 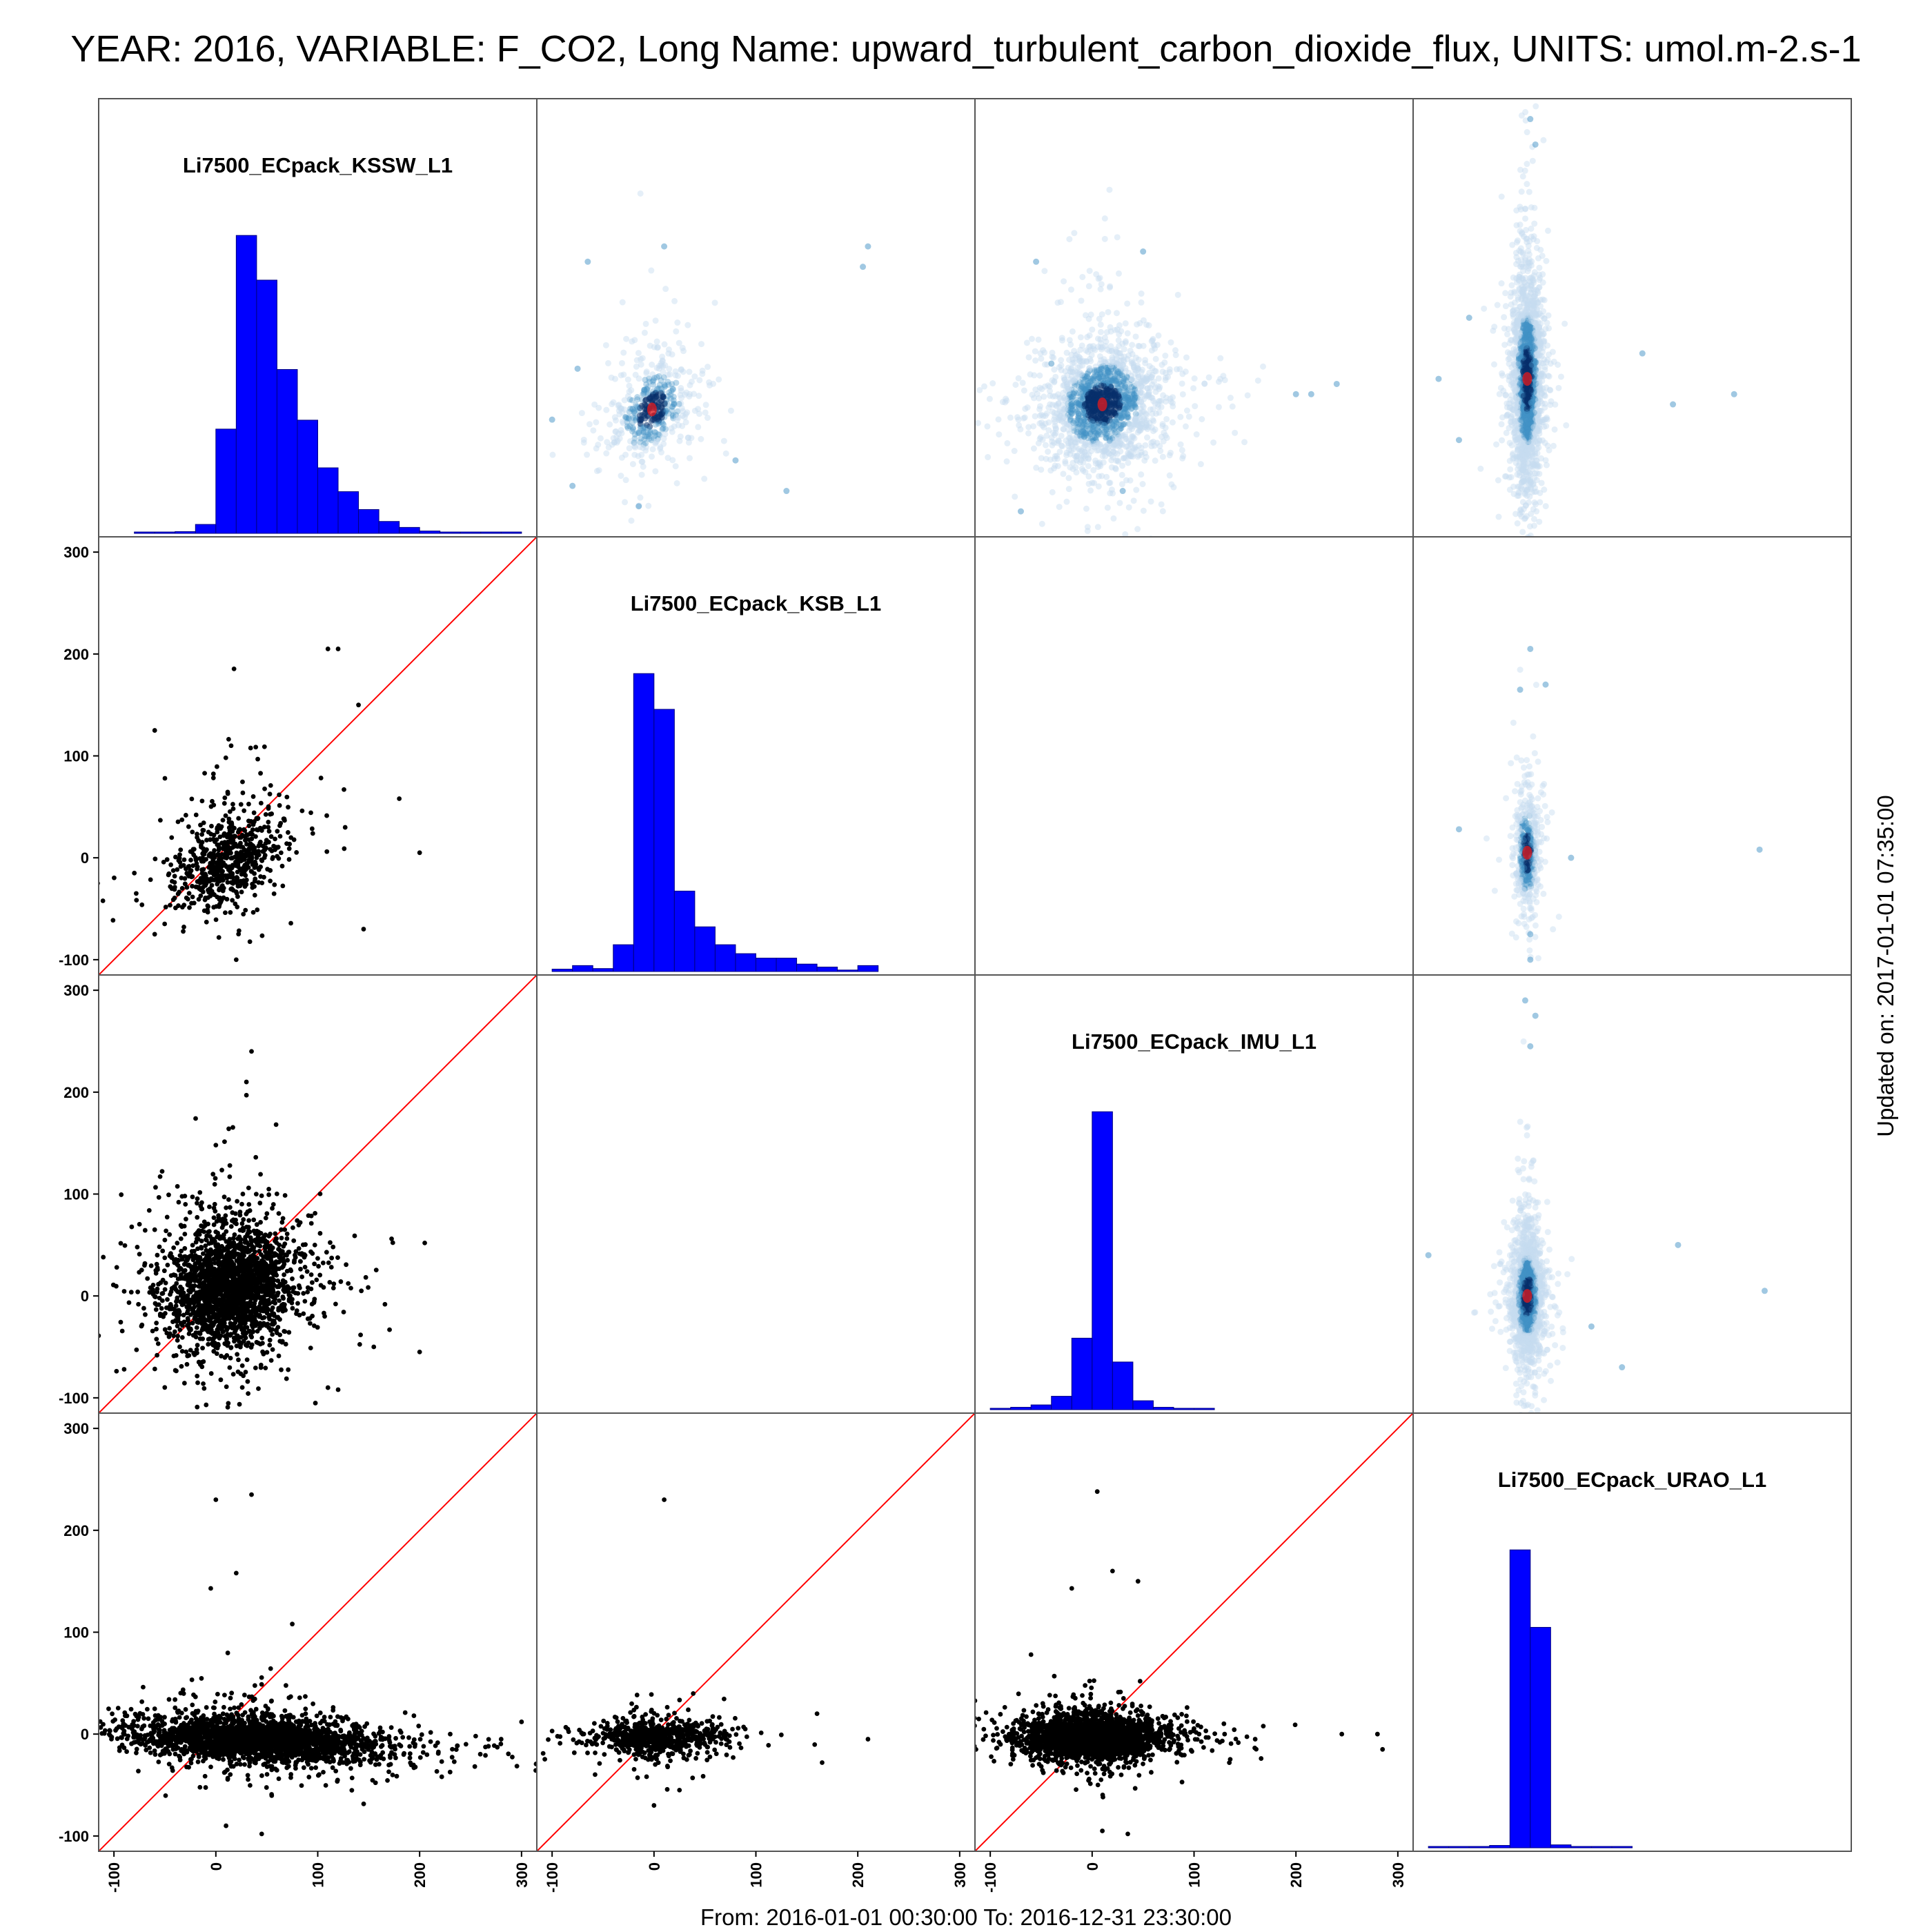 What do you see at coordinates (287, 451) in the screenshot?
I see `histogram-bar` at bounding box center [287, 451].